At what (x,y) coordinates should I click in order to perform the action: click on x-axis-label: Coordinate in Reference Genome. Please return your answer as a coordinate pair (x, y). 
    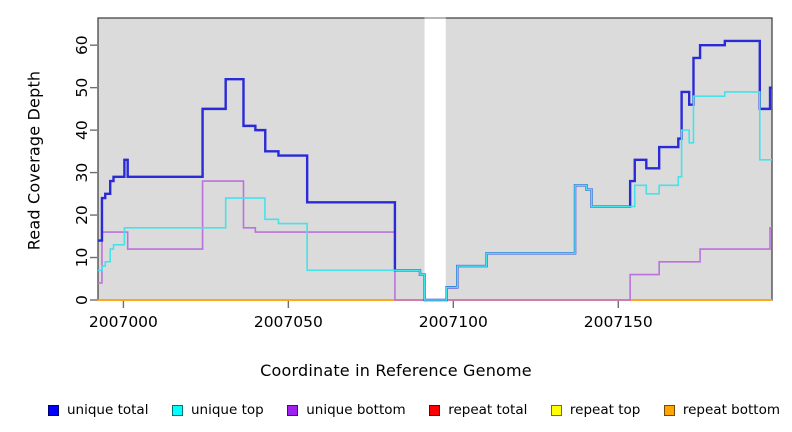
    Looking at the image, I should click on (396, 370).